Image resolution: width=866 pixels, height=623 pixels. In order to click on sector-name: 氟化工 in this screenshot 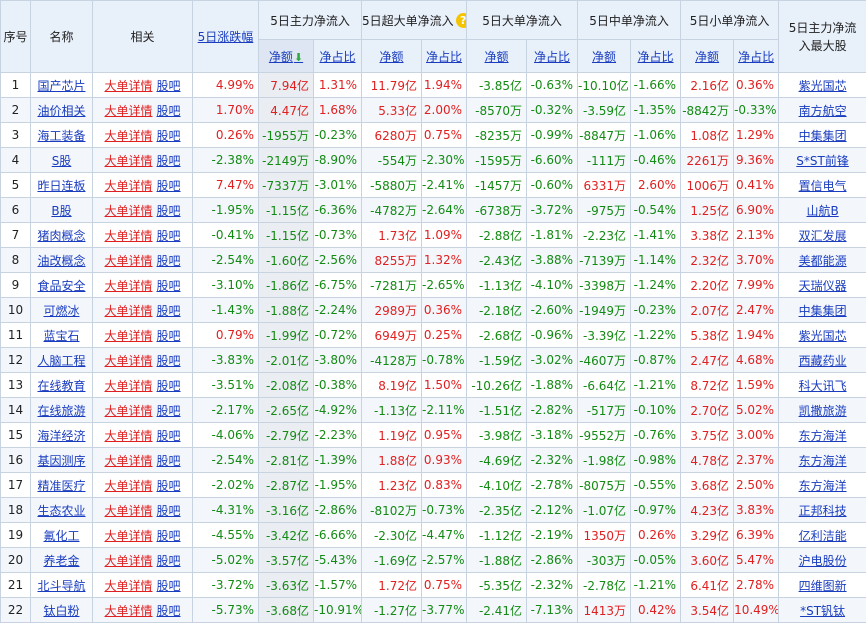, I will do `click(61, 536)`.